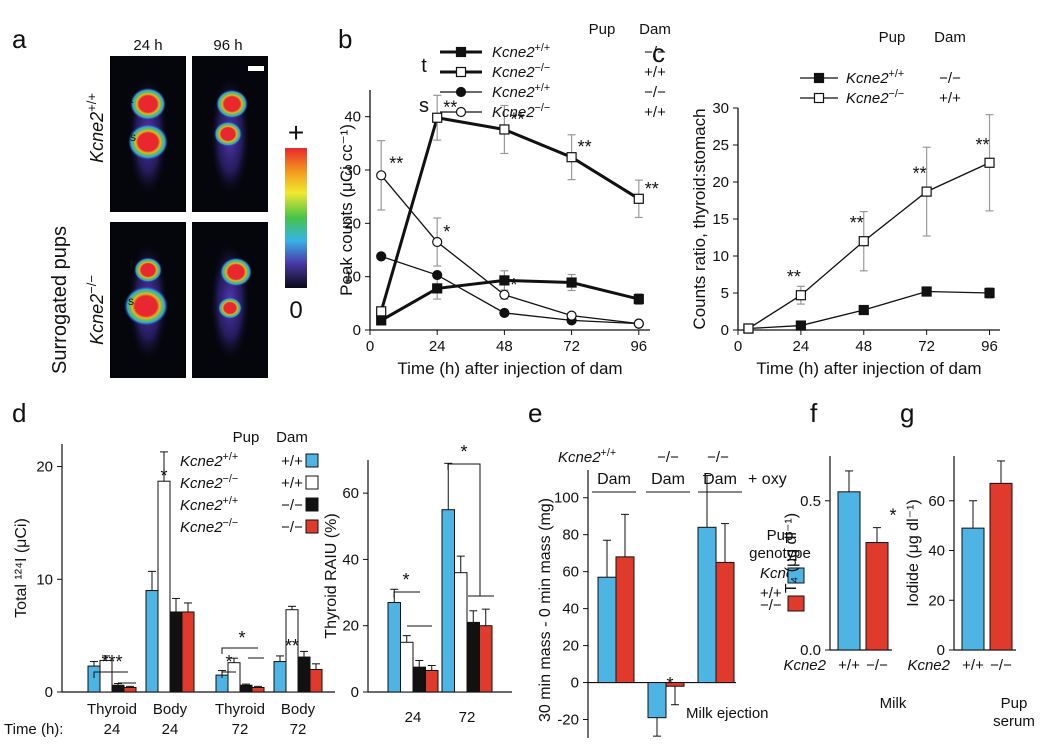 The height and width of the screenshot is (748, 1050). What do you see at coordinates (913, 552) in the screenshot?
I see `y-axis-label: Iodide (μg dl⁻¹)` at bounding box center [913, 552].